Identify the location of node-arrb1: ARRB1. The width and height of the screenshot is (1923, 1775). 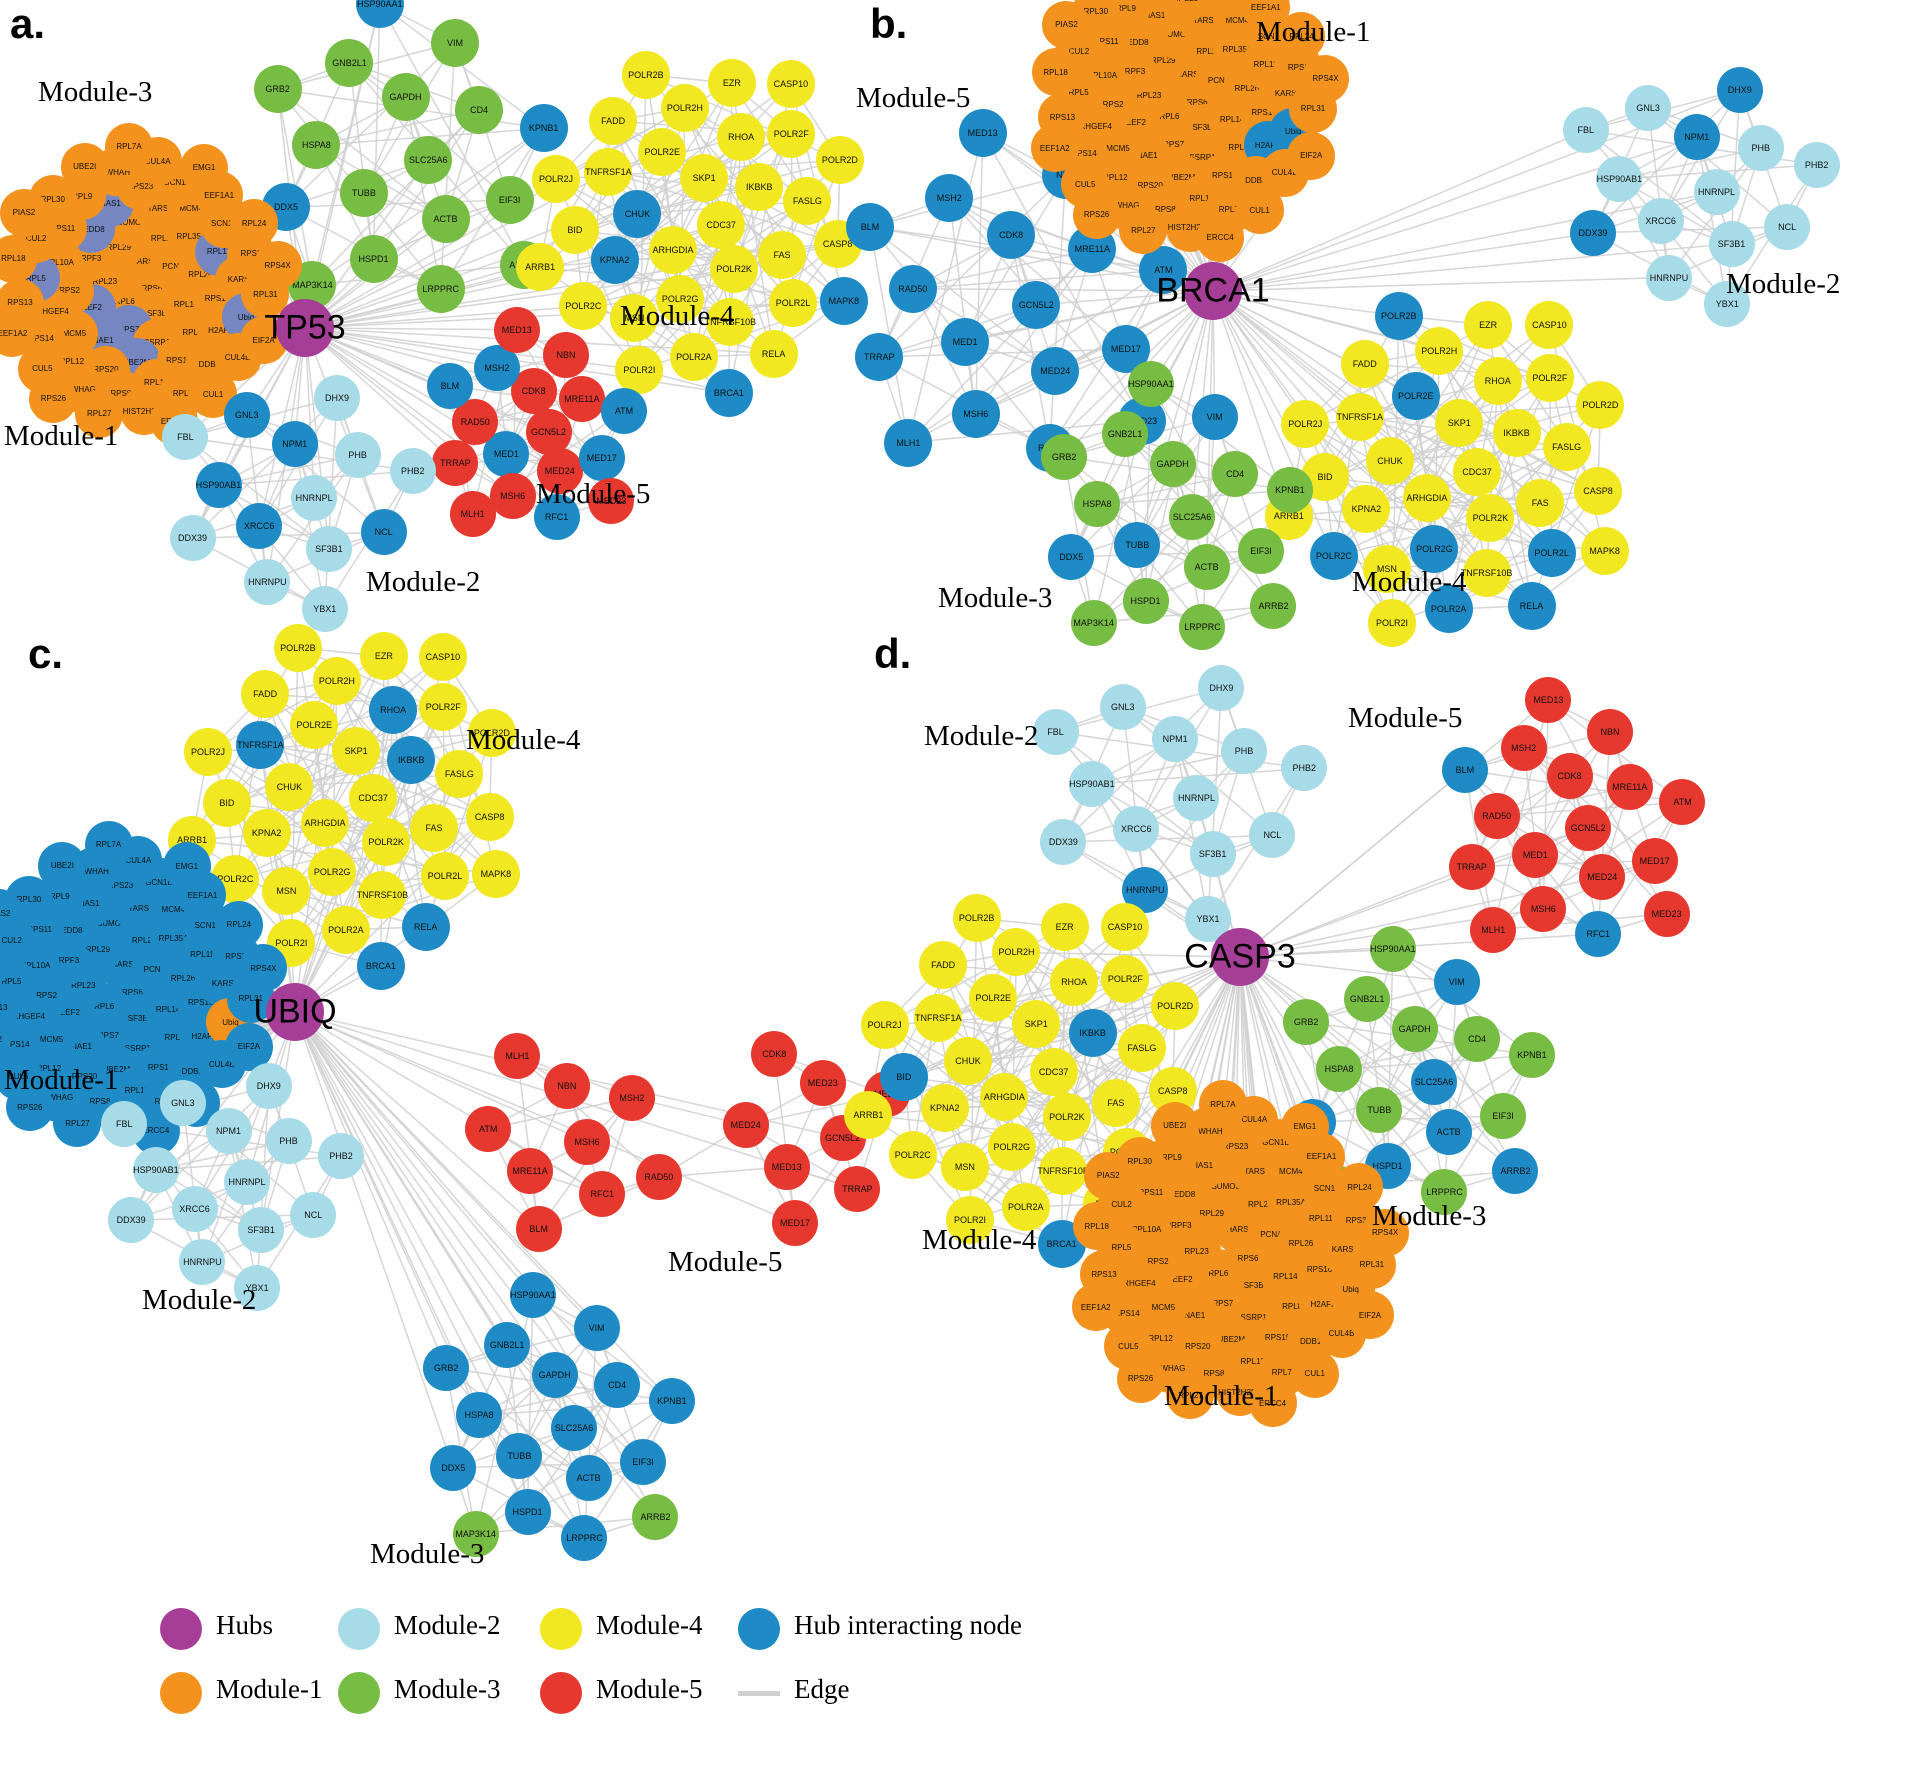
(868, 1115).